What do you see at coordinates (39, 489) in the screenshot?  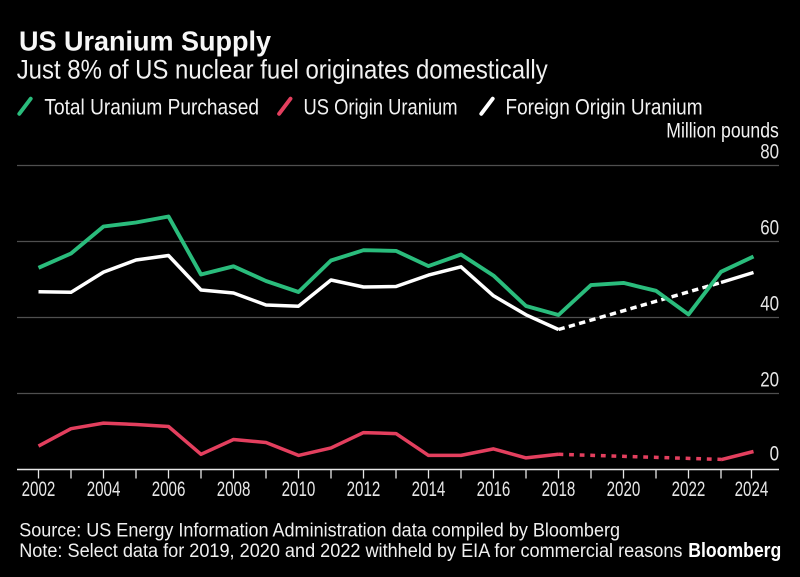 I see `svg-text: 2002` at bounding box center [39, 489].